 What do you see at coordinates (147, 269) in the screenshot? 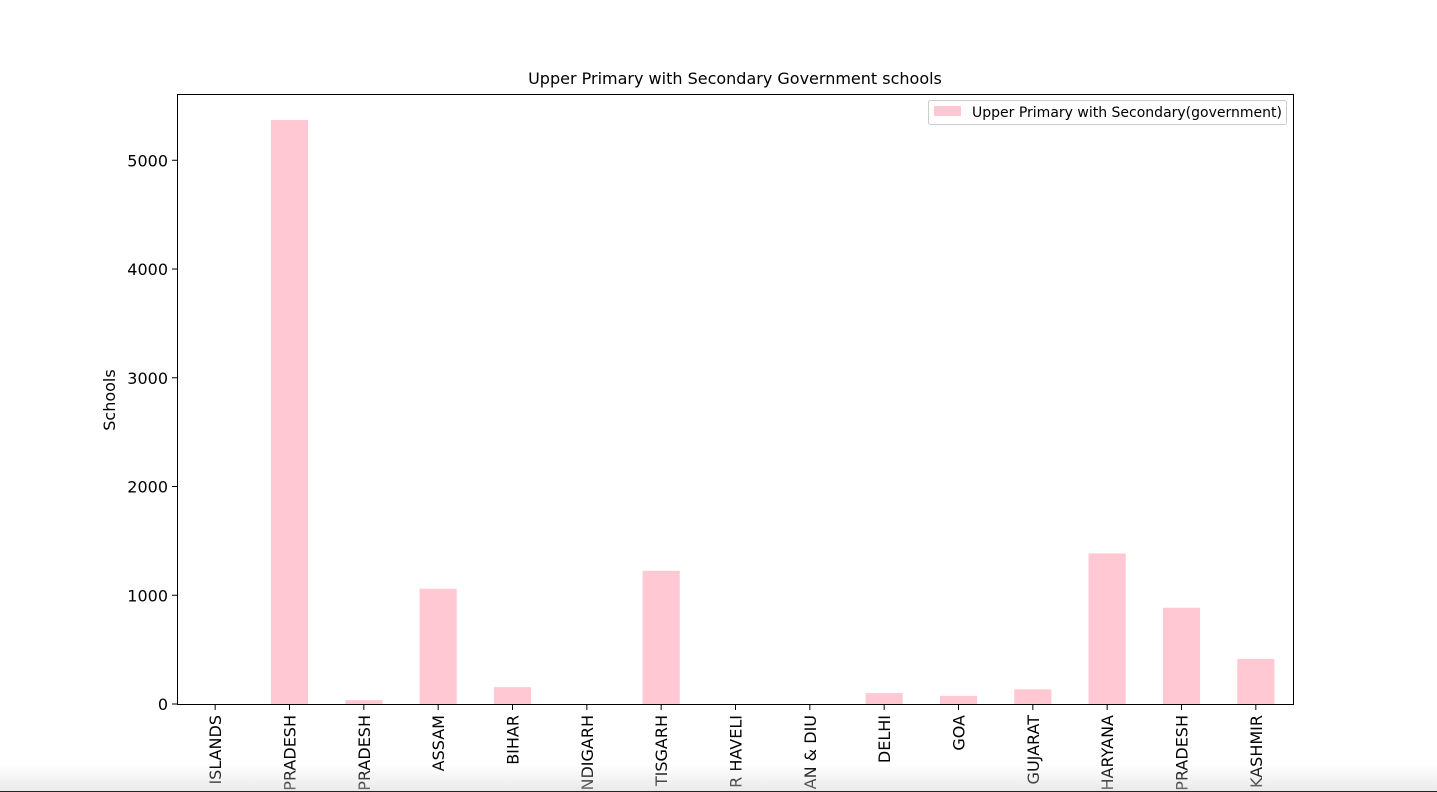
I see `y-tick-label: 4000` at bounding box center [147, 269].